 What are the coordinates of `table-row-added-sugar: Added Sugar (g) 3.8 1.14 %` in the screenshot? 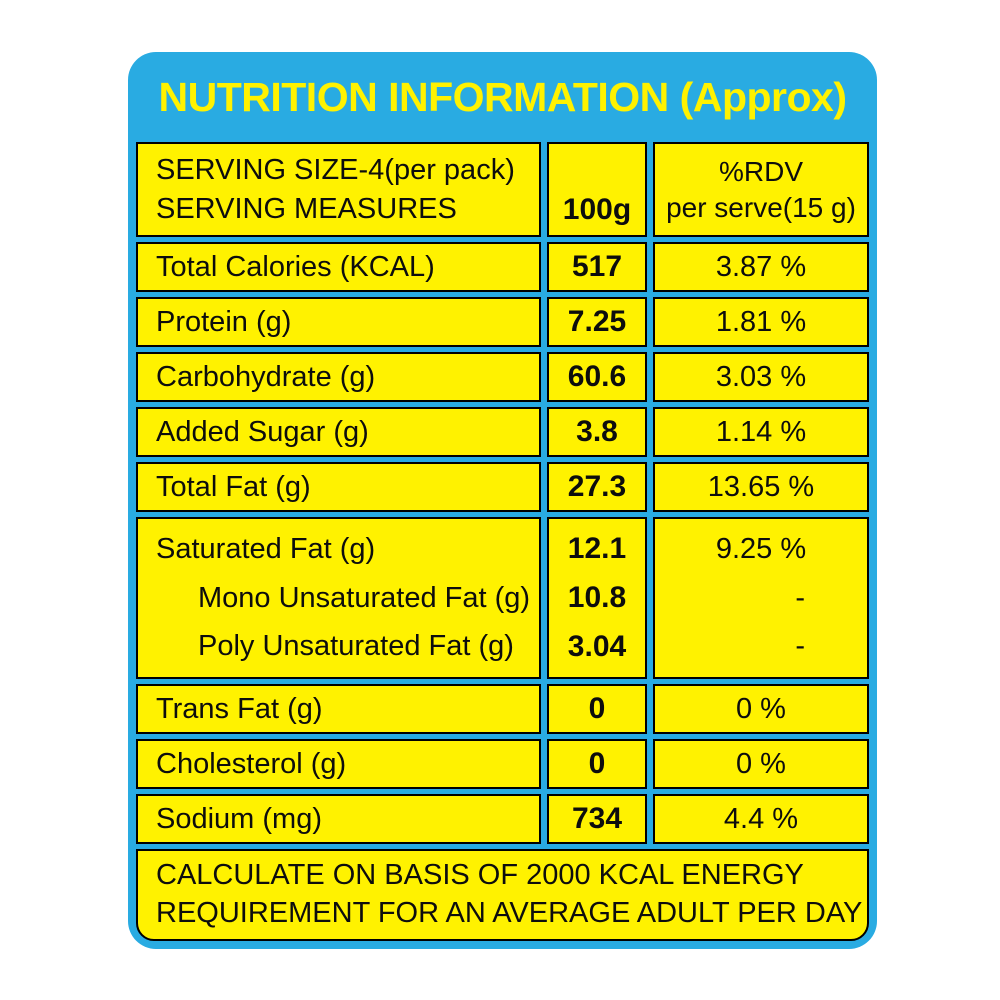 It's located at (502, 432).